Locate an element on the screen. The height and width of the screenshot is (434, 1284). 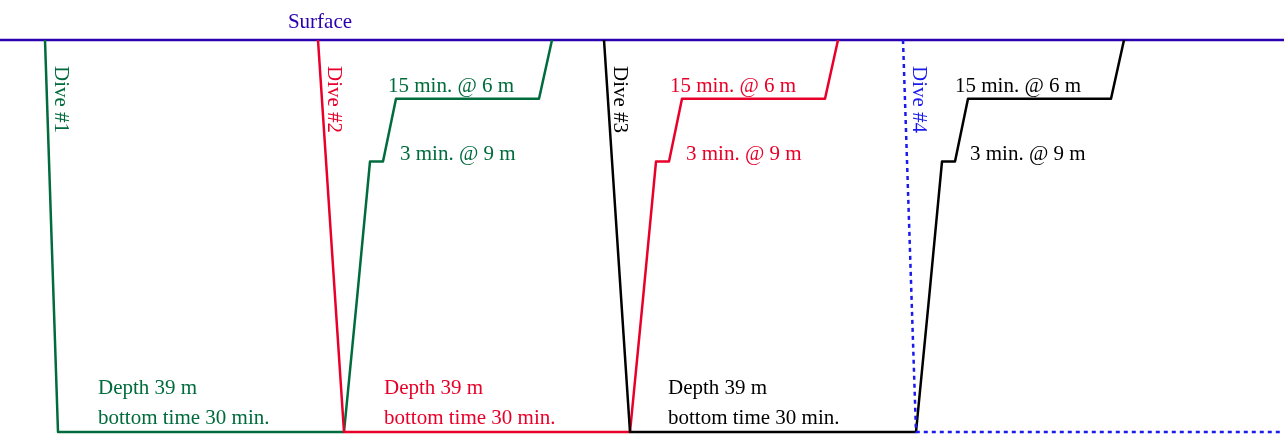
text: Dive #3 is located at coordinates (621, 100).